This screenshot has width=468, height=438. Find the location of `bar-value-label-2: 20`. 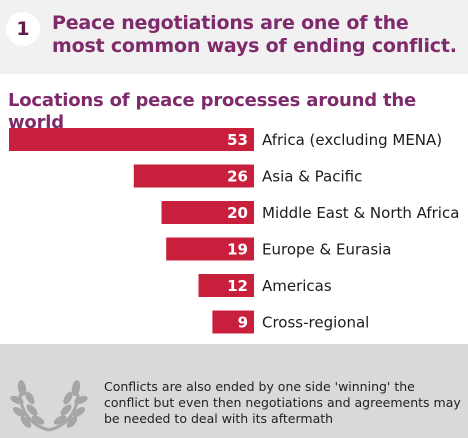

bar-value-label-2: 20 is located at coordinates (237, 213).